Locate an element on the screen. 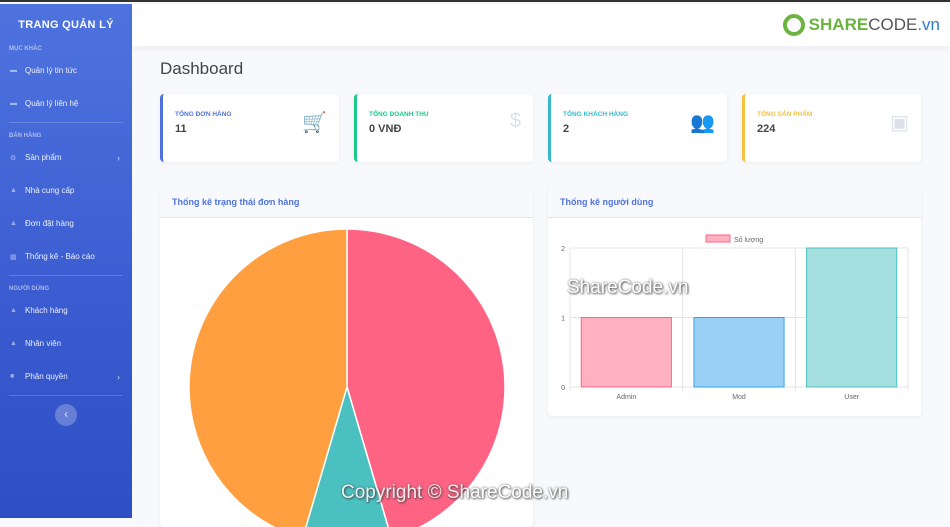 Image resolution: width=950 pixels, height=527 pixels. topbar: SHARE CODE .vn is located at coordinates (541, 25).